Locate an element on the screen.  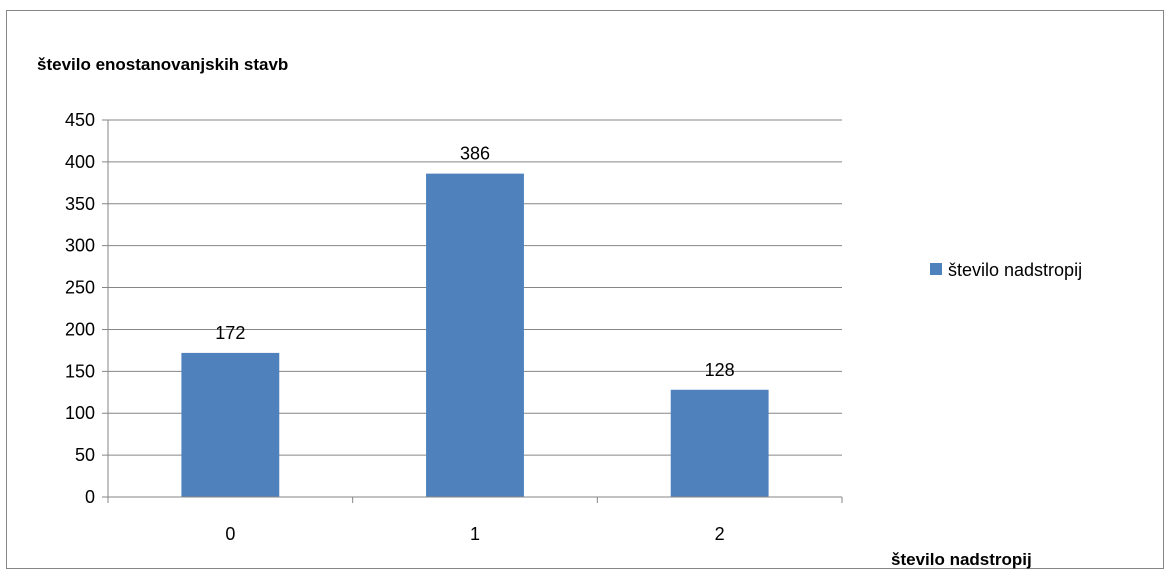
data-label-2: 128 is located at coordinates (720, 370).